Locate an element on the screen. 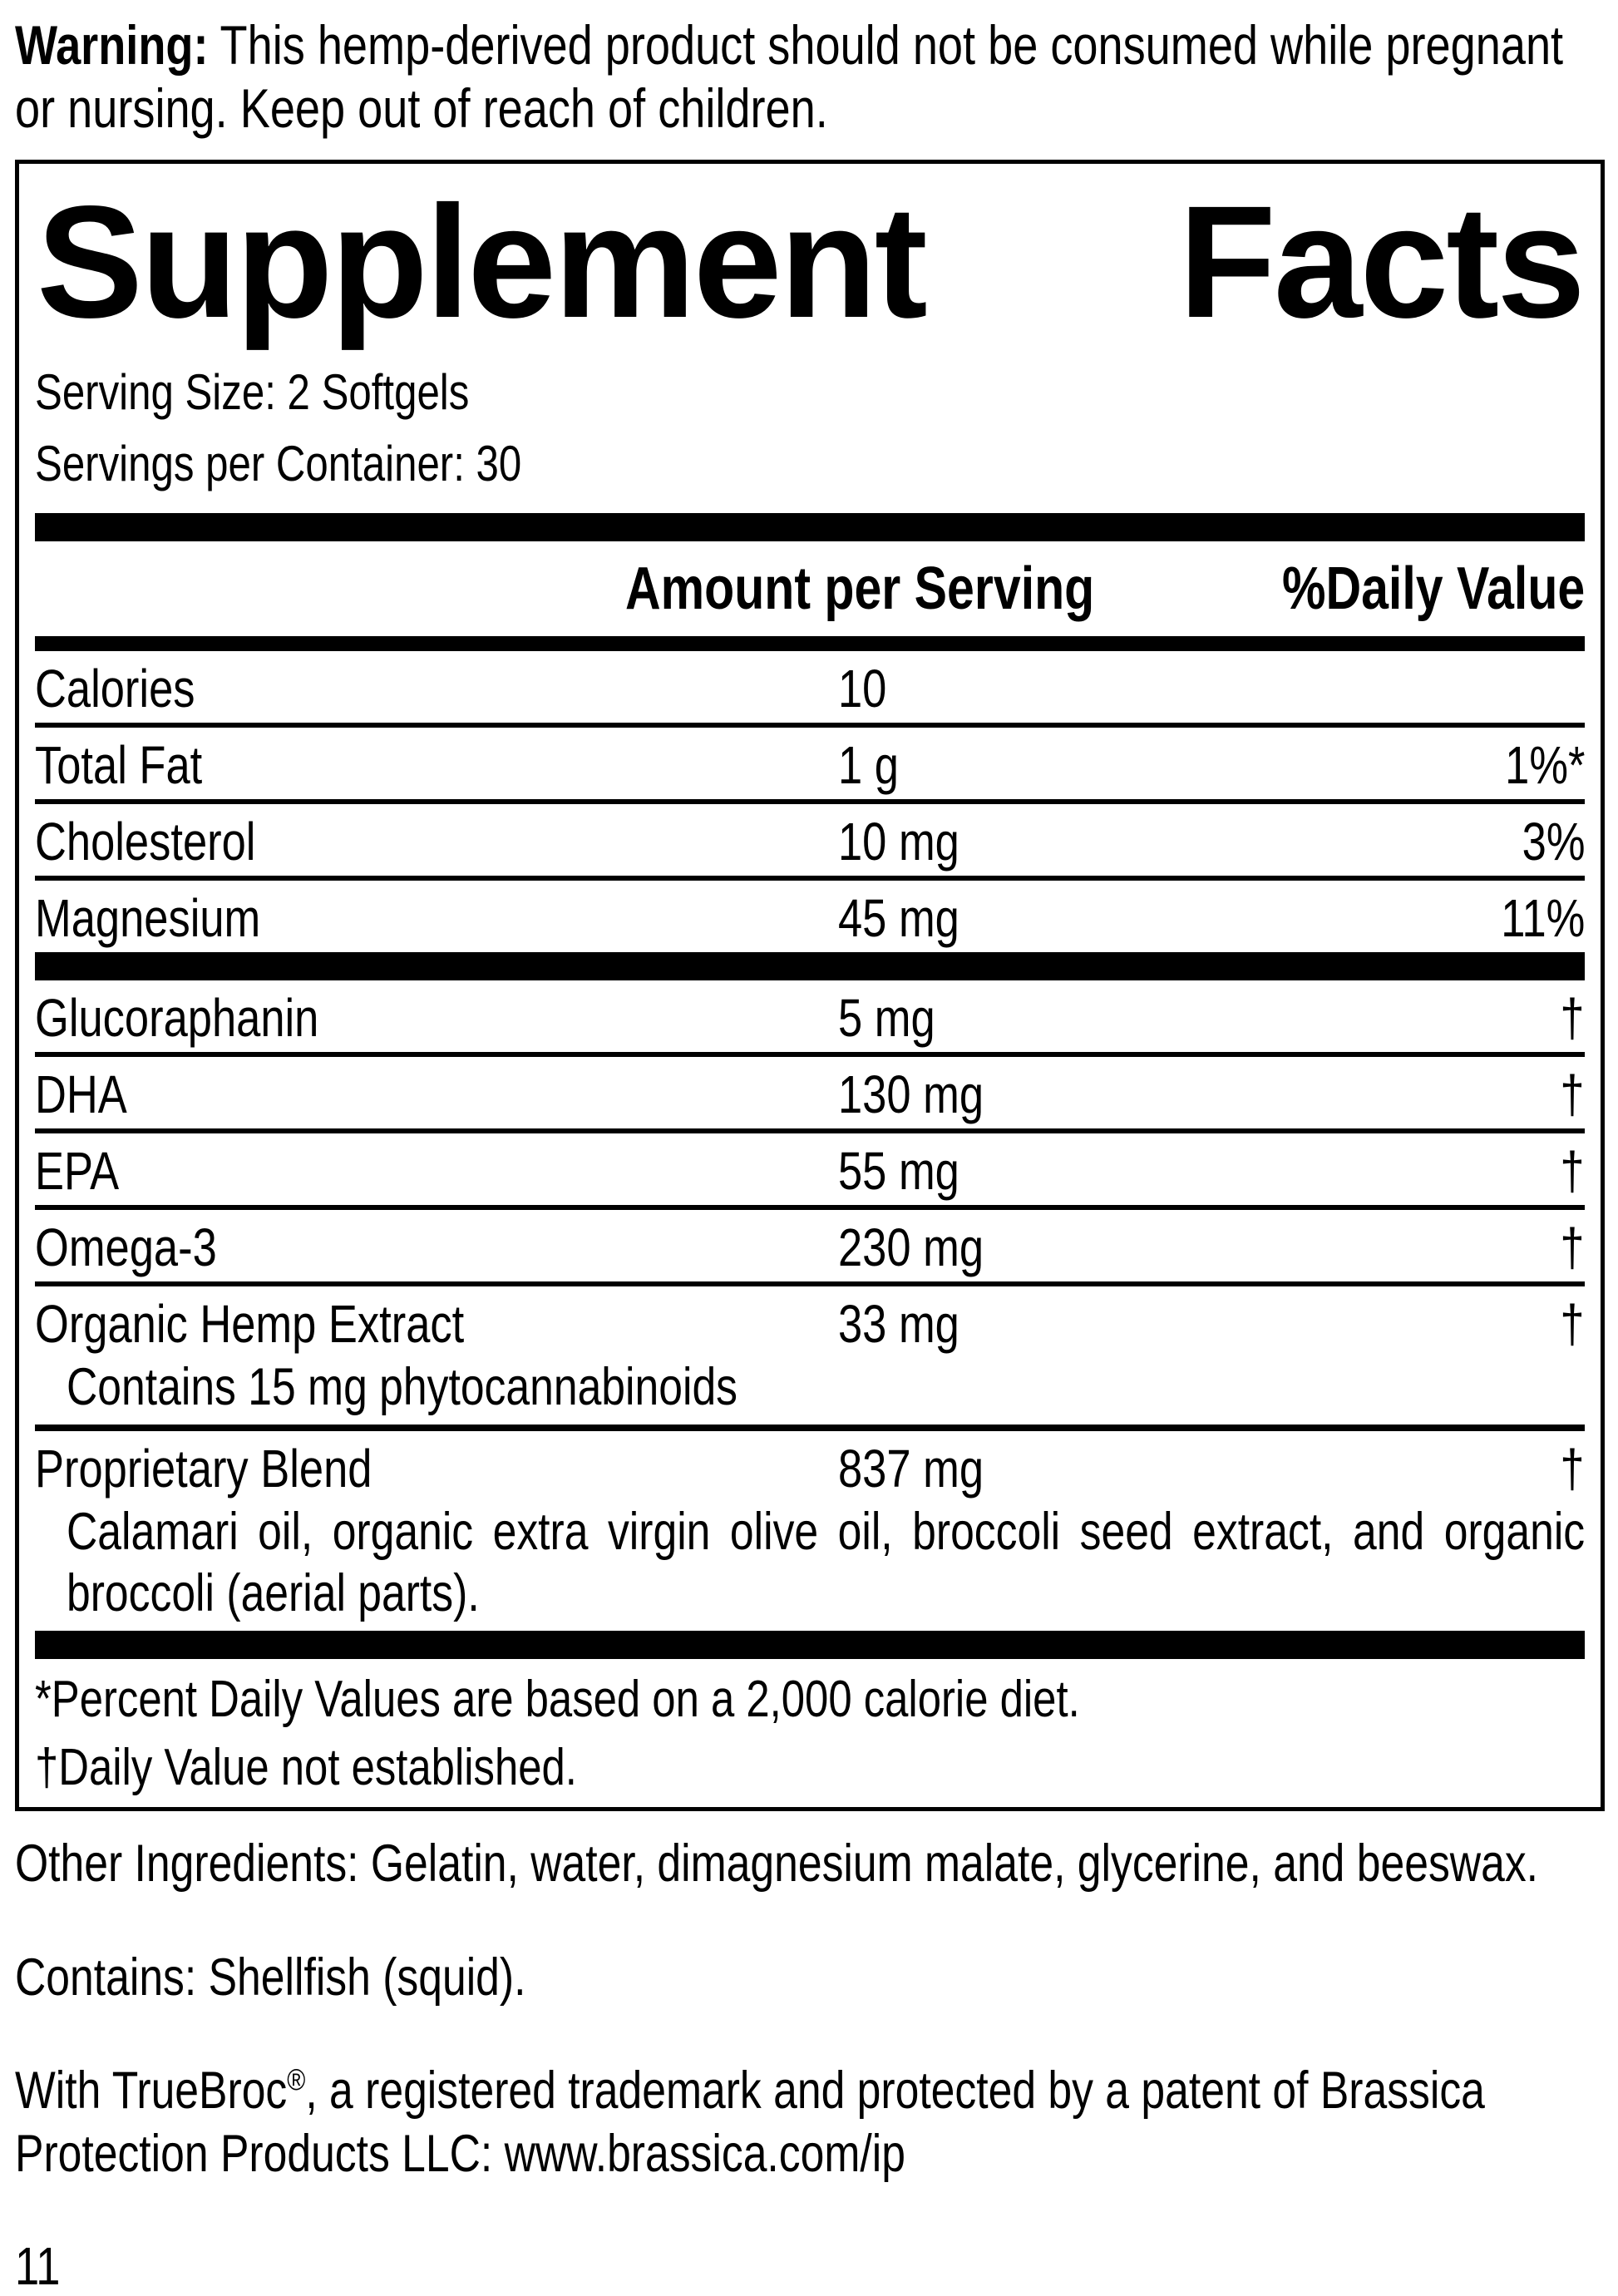 The height and width of the screenshot is (2296, 1618). nutrient-name: Magnesium is located at coordinates (148, 918).